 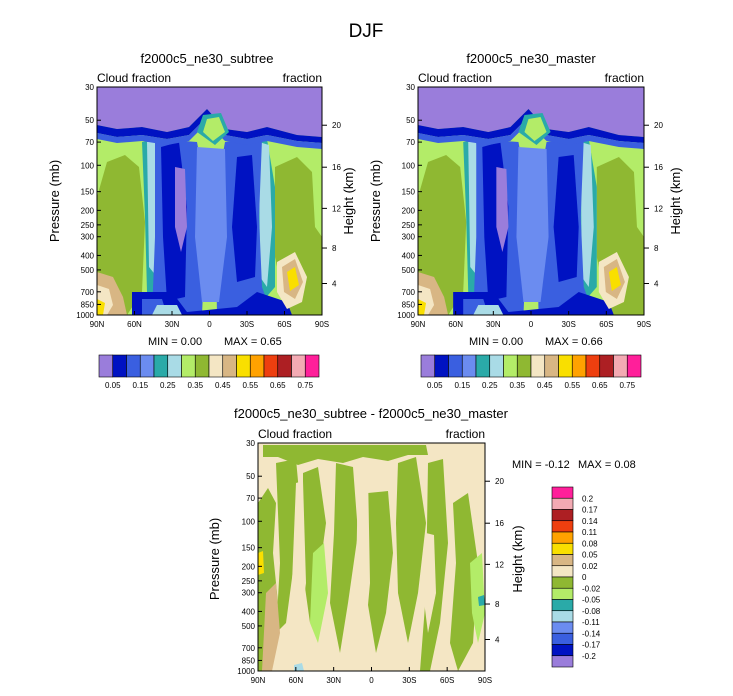 I want to click on field-green-bump, so click(x=535, y=129).